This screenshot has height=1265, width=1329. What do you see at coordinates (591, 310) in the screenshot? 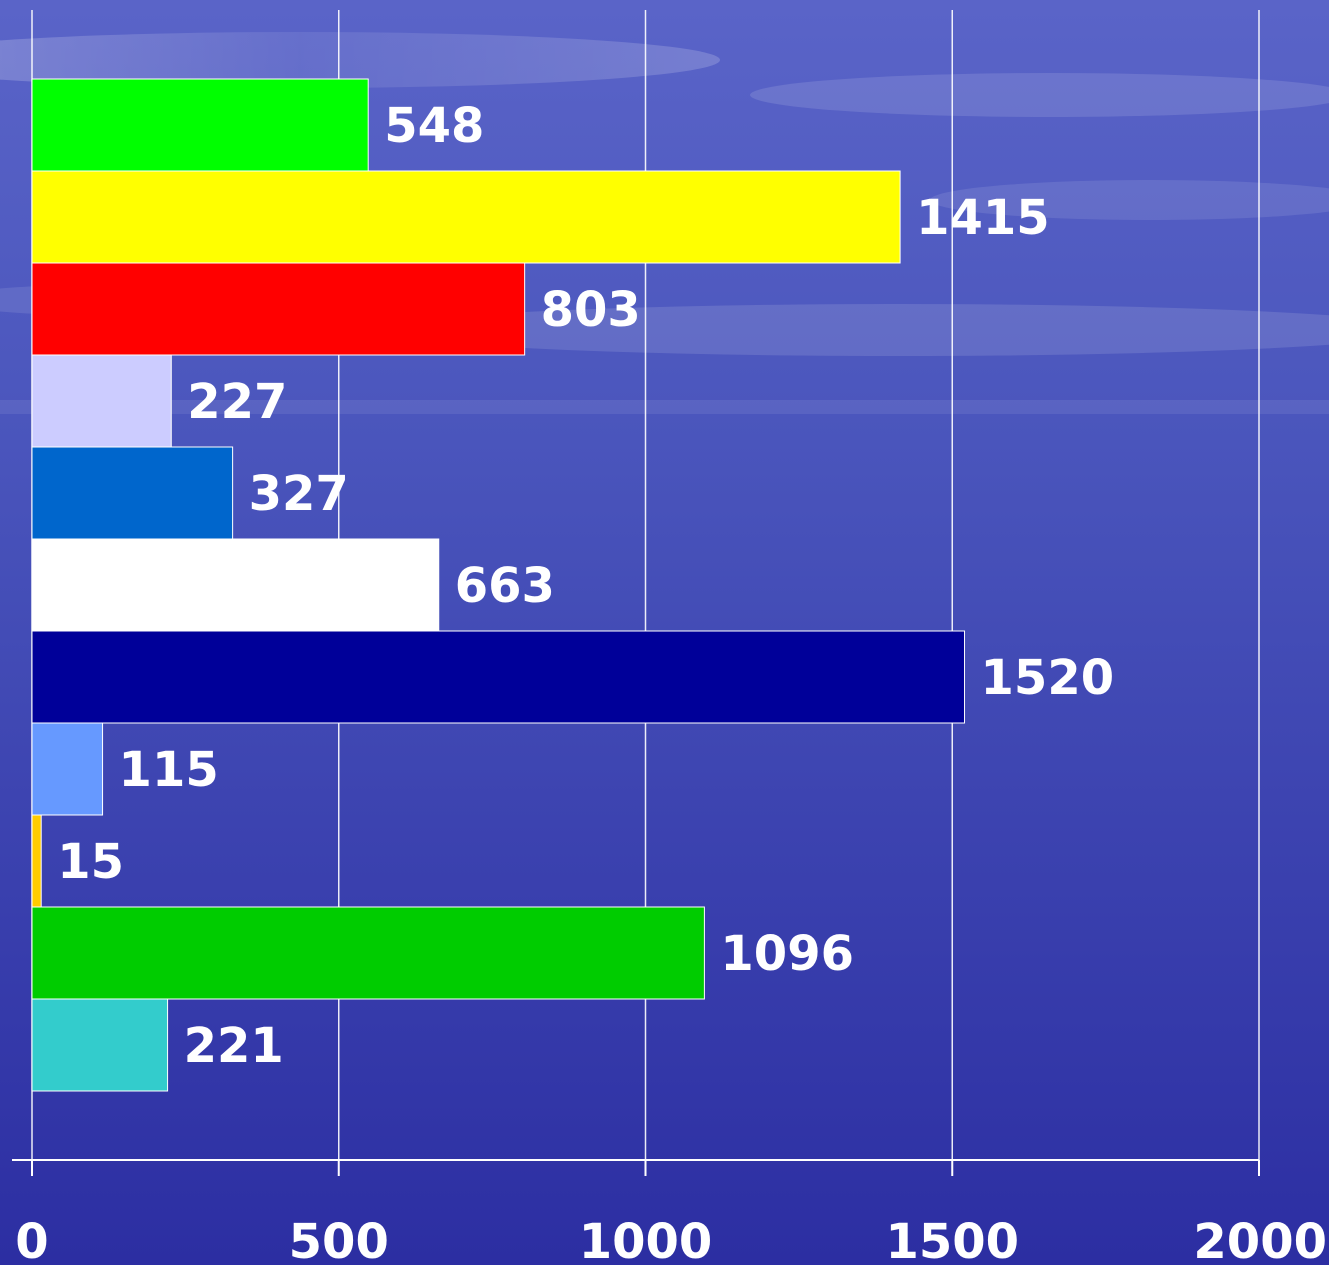
I see `data-label-3: 803` at bounding box center [591, 310].